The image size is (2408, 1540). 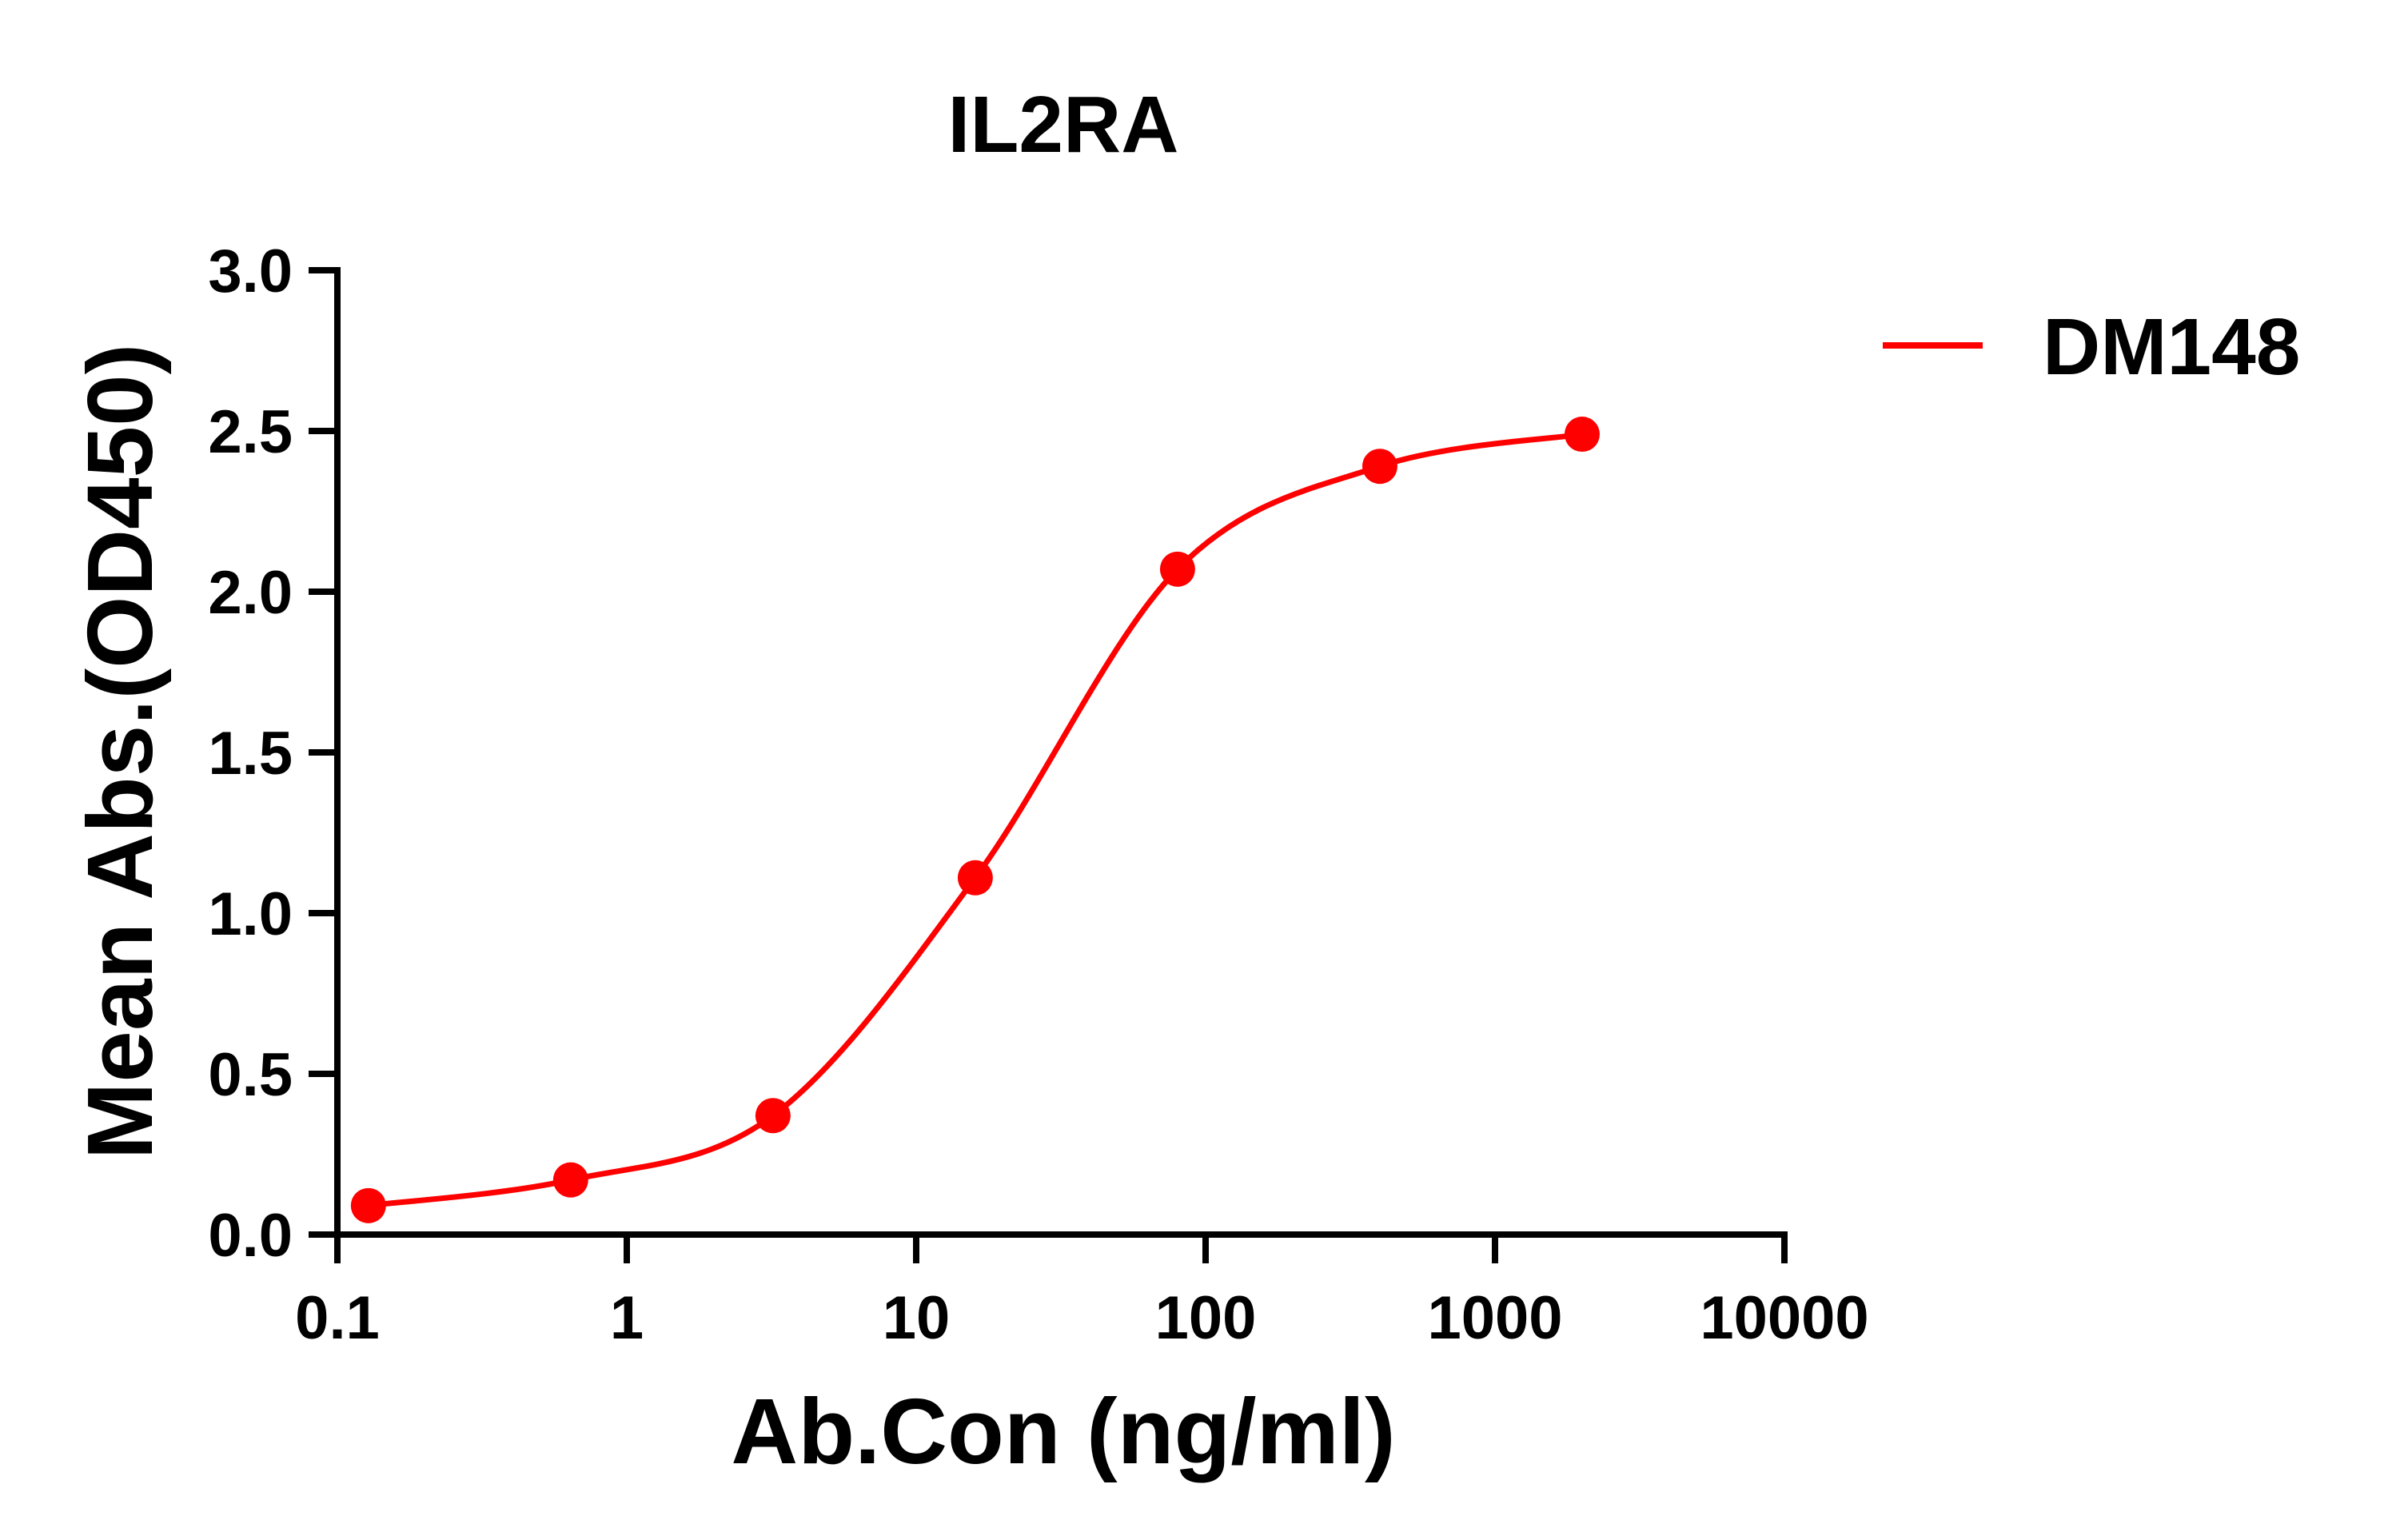 I want to click on x-tick-label: 0.1, so click(x=337, y=1318).